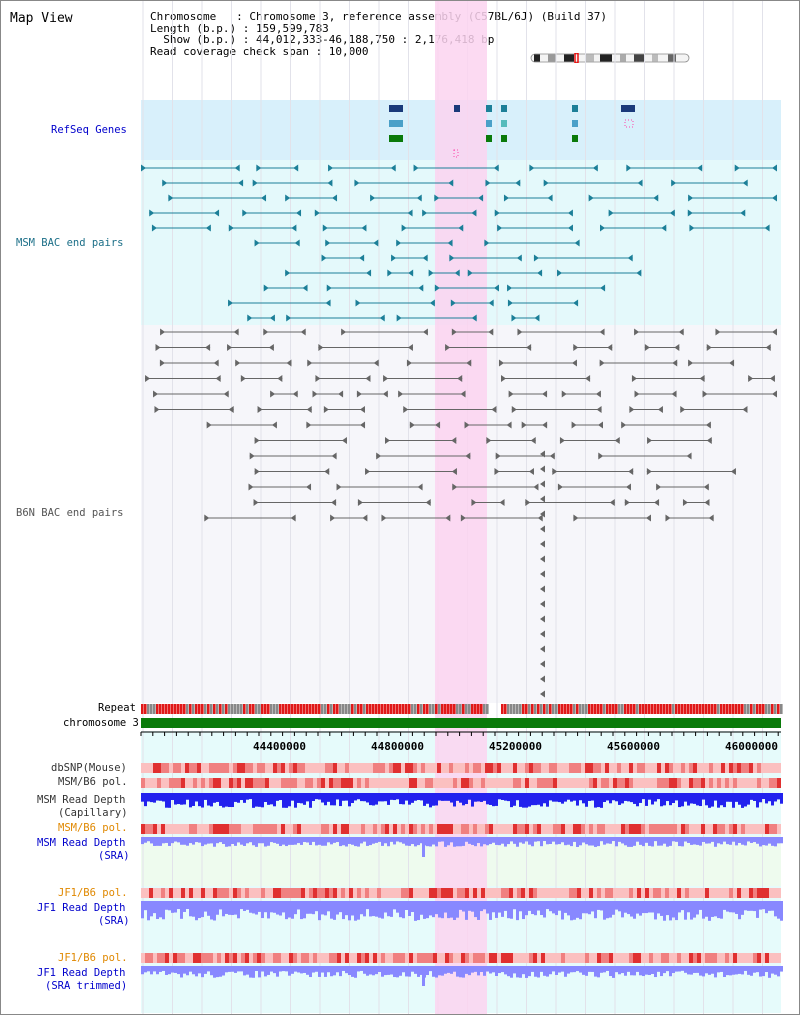 This screenshot has height=1015, width=800. Describe the element at coordinates (504, 108) in the screenshot. I see `refseq-gene` at that location.